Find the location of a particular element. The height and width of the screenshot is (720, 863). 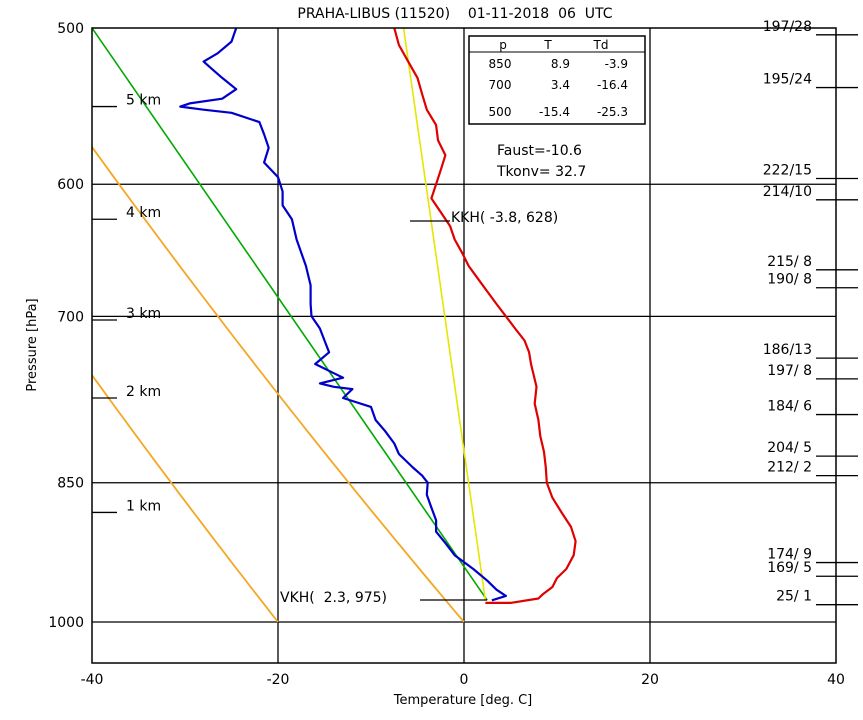

wind-label: 197/ 8 is located at coordinates (789, 371).